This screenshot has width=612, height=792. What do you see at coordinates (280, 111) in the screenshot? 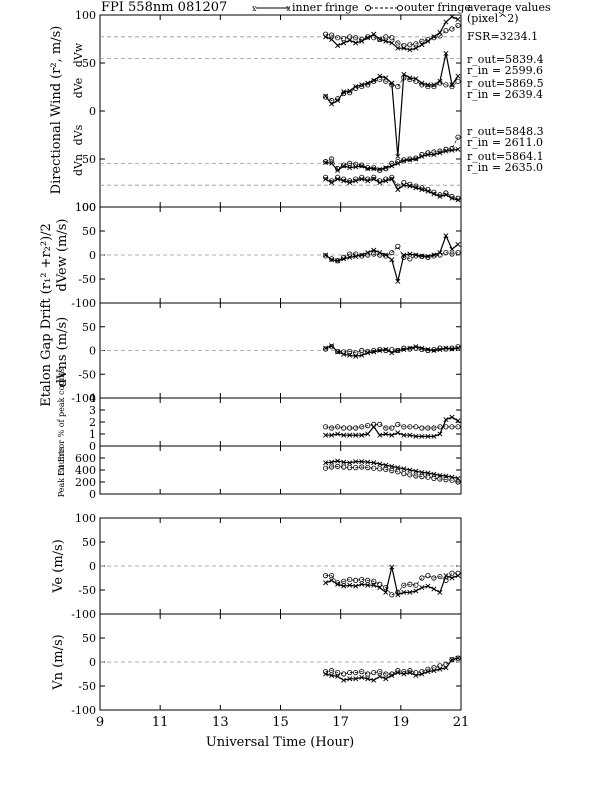
I see `panel-frame` at bounding box center [280, 111].